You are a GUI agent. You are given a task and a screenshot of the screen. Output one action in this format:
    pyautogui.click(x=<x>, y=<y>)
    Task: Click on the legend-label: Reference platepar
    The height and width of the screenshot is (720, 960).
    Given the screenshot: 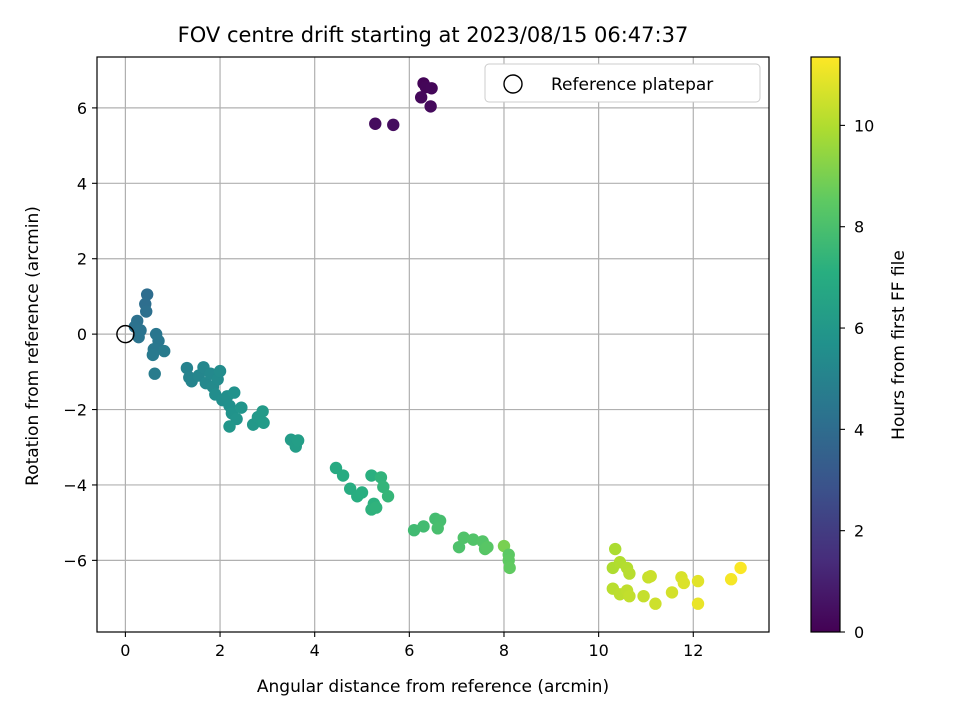 What is the action you would take?
    pyautogui.click(x=632, y=85)
    